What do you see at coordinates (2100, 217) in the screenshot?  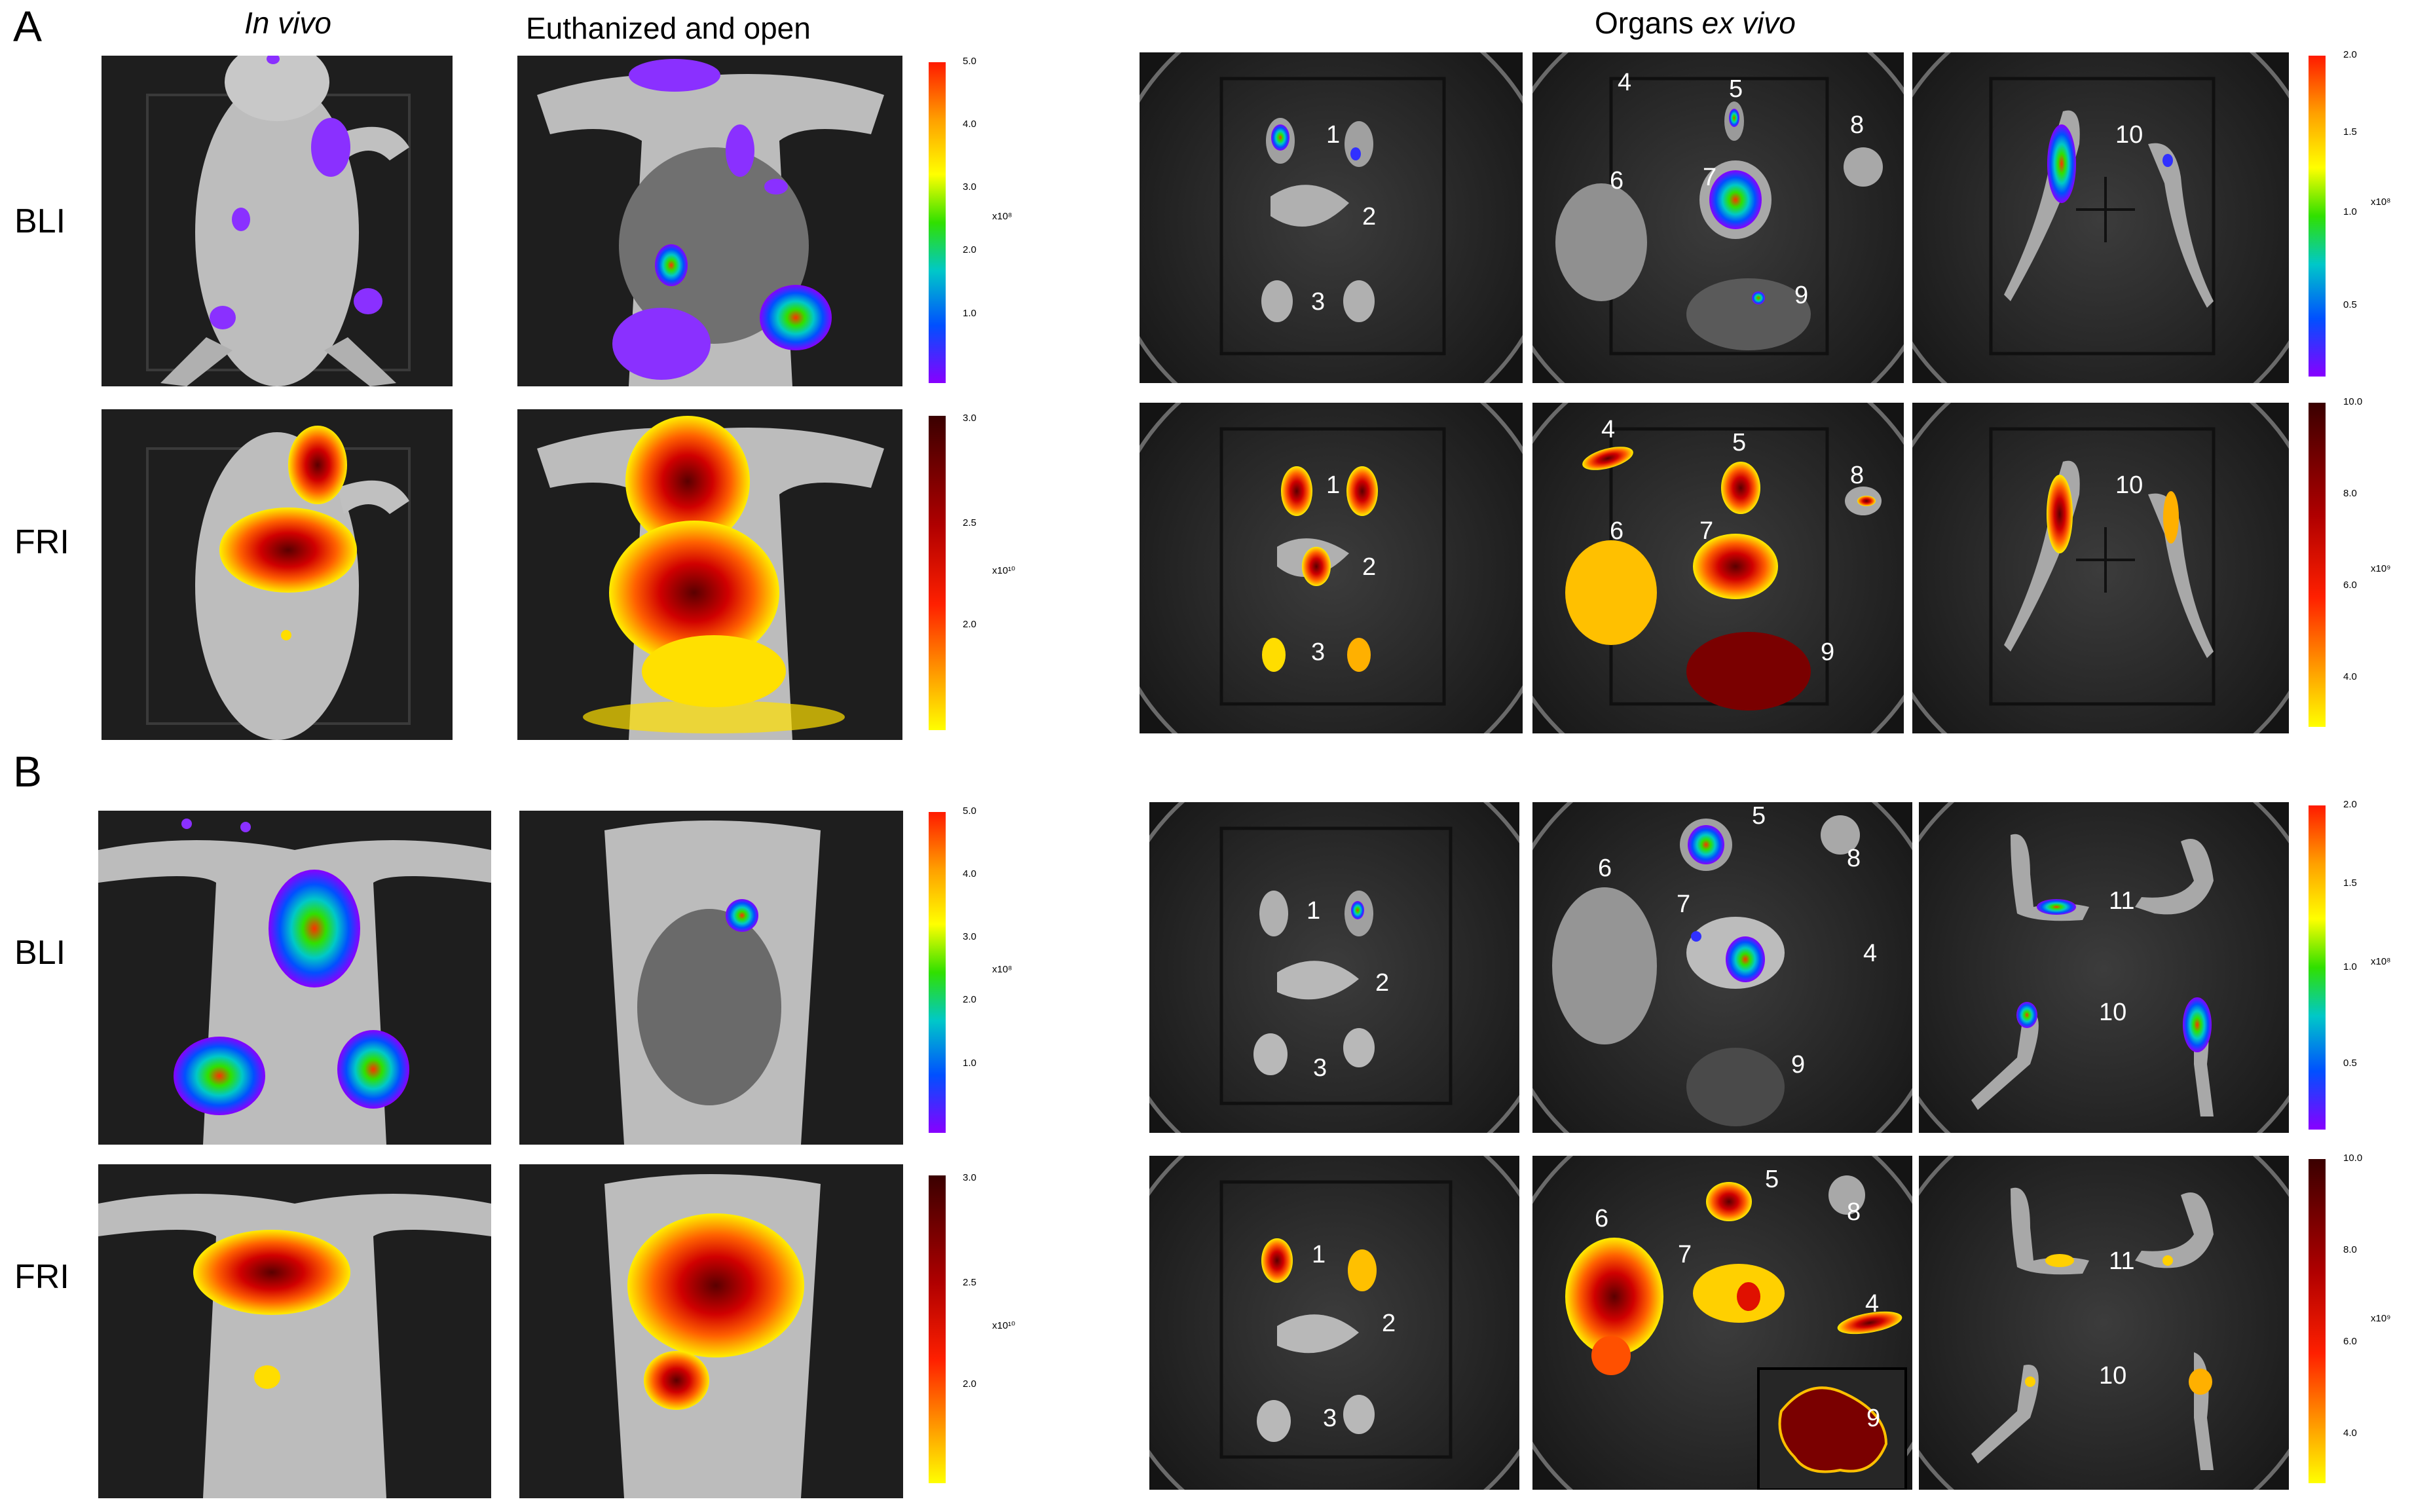 I see `image-a-bli-organs-3: 10` at bounding box center [2100, 217].